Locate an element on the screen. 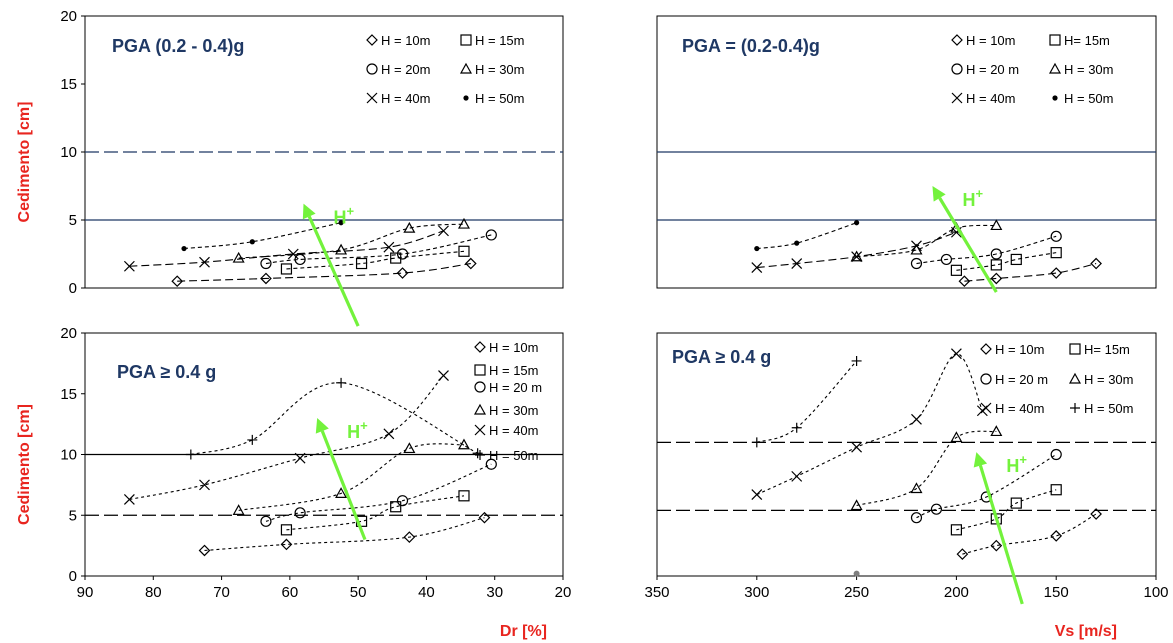  x-tick-label: 150 is located at coordinates (1056, 592).